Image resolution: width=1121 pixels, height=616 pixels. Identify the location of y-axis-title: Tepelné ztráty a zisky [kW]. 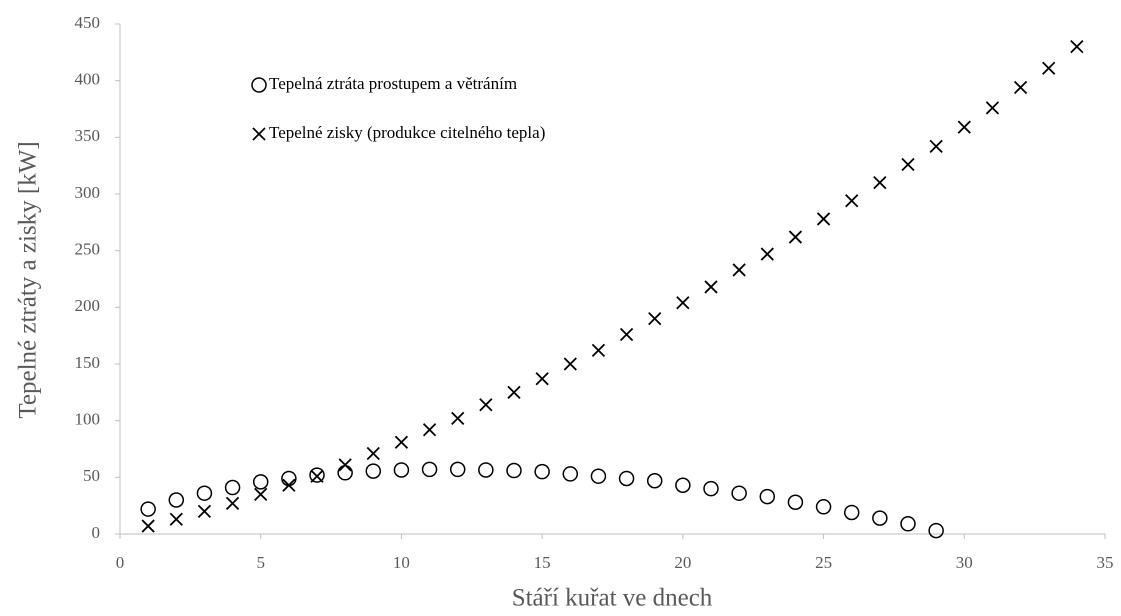
(28, 279).